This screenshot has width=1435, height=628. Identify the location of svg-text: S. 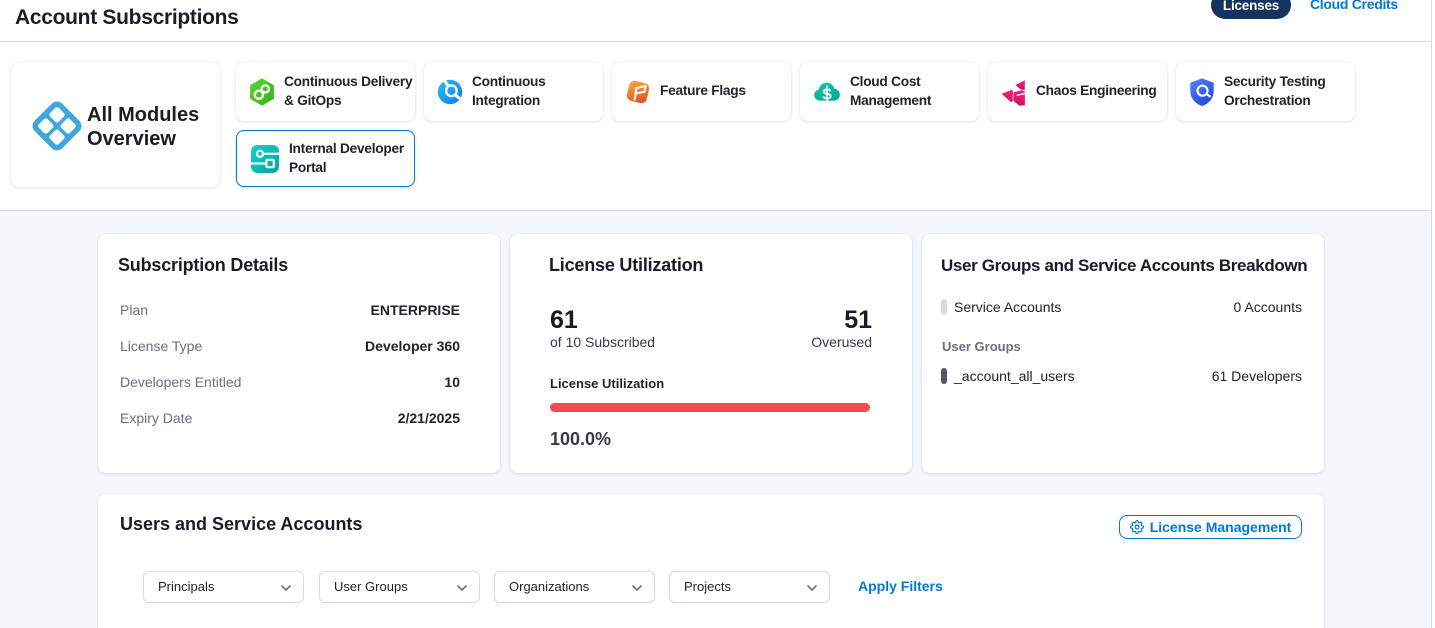
(827, 94).